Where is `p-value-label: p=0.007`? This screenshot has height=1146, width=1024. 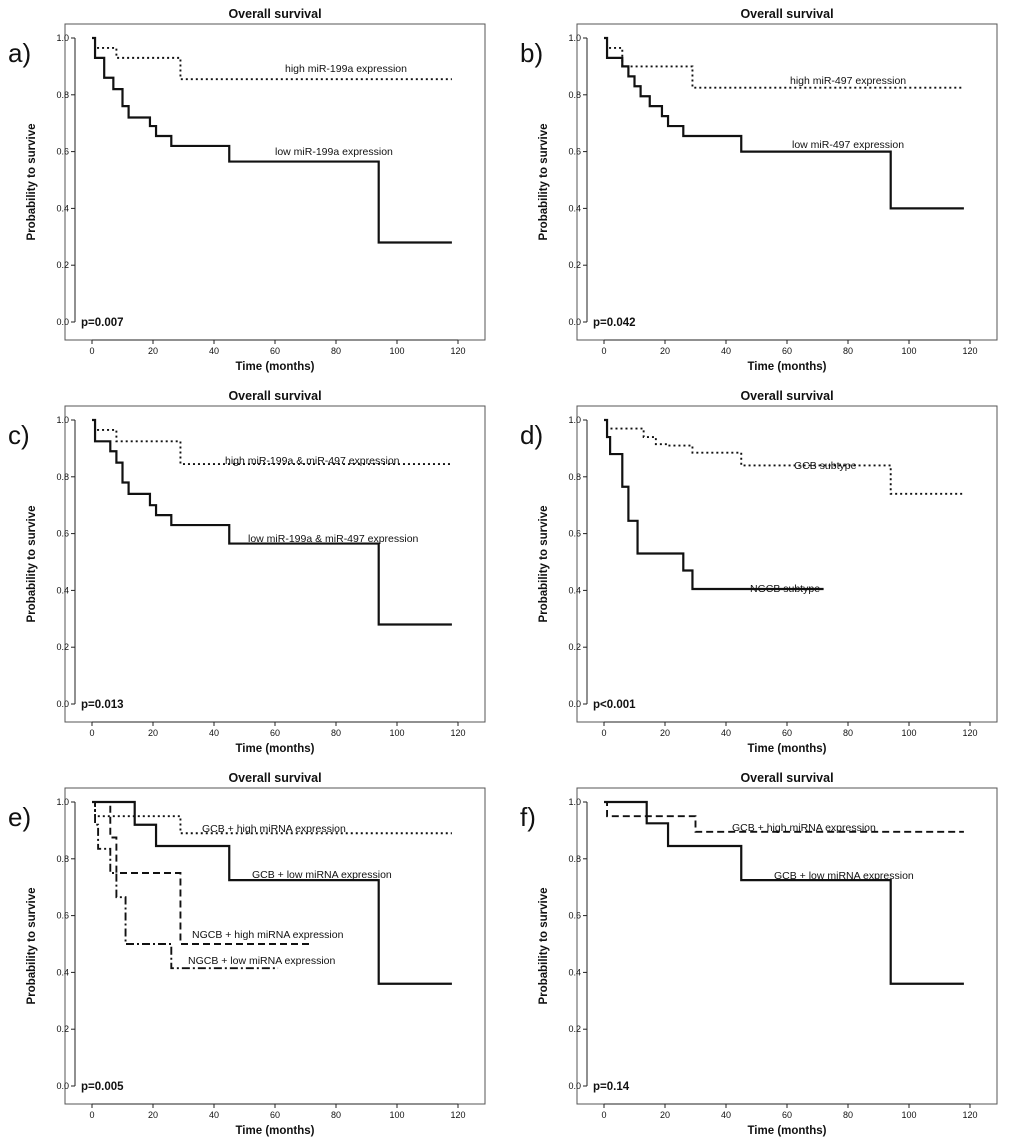
p-value-label: p=0.007 is located at coordinates (102, 323).